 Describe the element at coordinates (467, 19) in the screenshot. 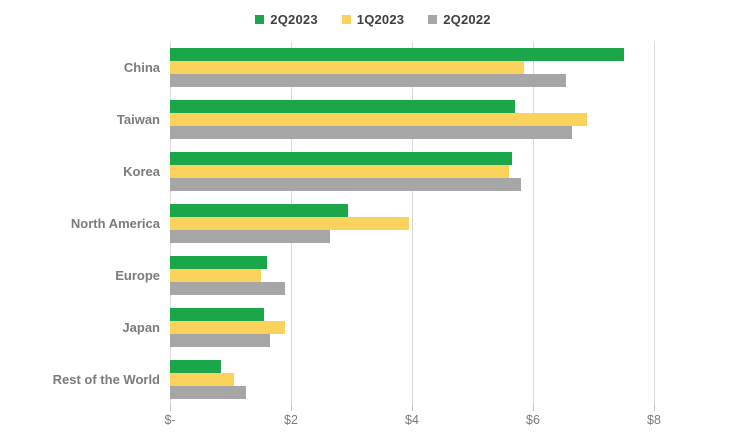

I see `legend-label: 2Q2022` at that location.